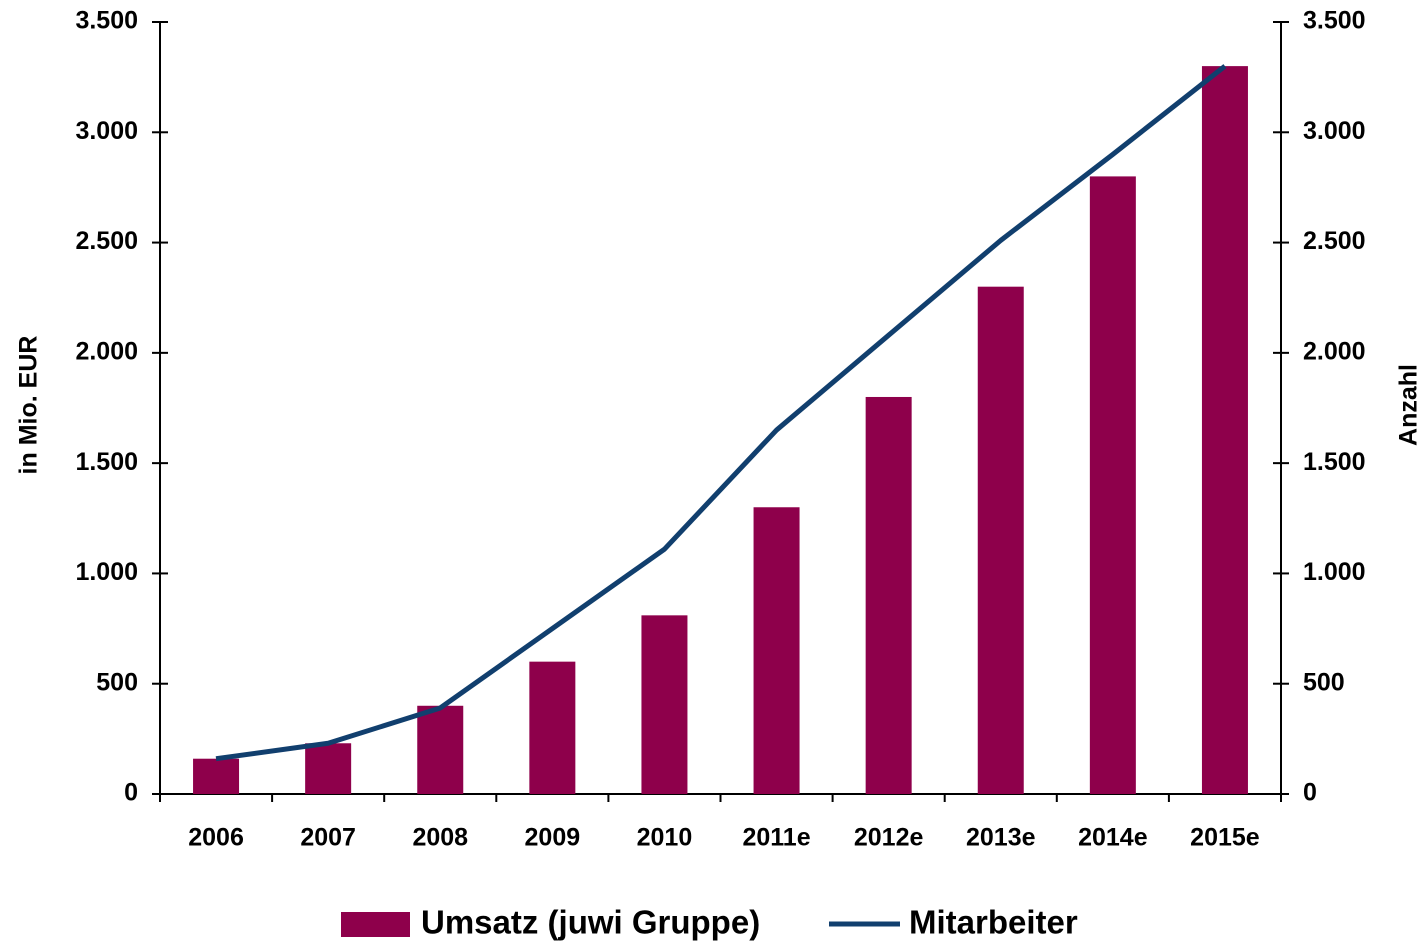  What do you see at coordinates (131, 793) in the screenshot?
I see `y-tick-label: 0` at bounding box center [131, 793].